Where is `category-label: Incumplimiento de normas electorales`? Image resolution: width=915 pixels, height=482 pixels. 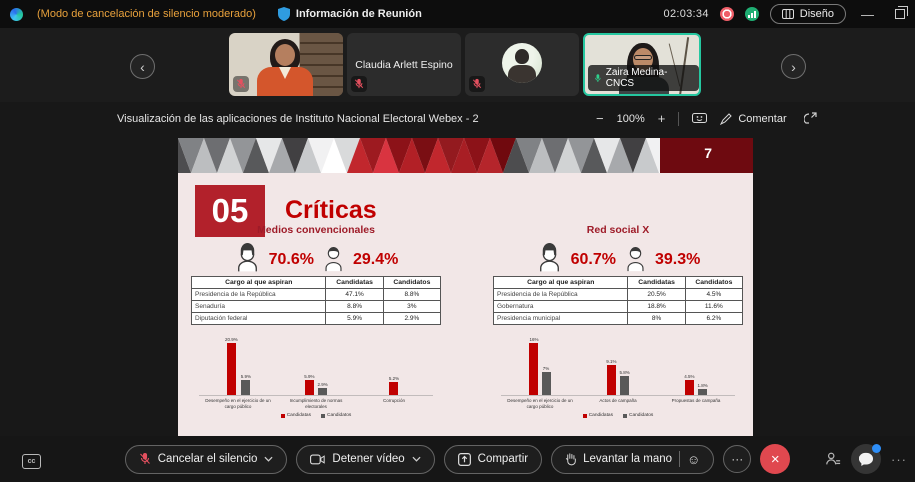
category-label: Incumplimiento de normas electorales is located at coordinates (316, 403).